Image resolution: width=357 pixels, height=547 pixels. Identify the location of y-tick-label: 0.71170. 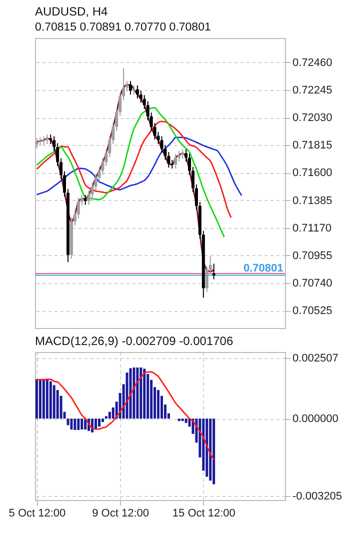
(312, 228).